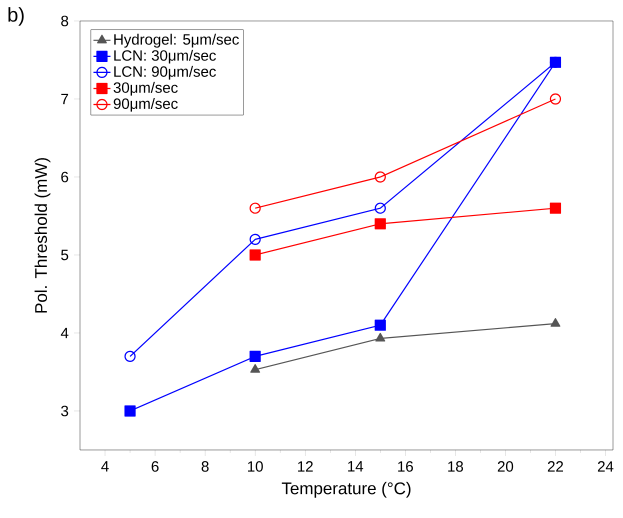 This screenshot has width=623, height=518. I want to click on y-tick-label: 5, so click(64, 255).